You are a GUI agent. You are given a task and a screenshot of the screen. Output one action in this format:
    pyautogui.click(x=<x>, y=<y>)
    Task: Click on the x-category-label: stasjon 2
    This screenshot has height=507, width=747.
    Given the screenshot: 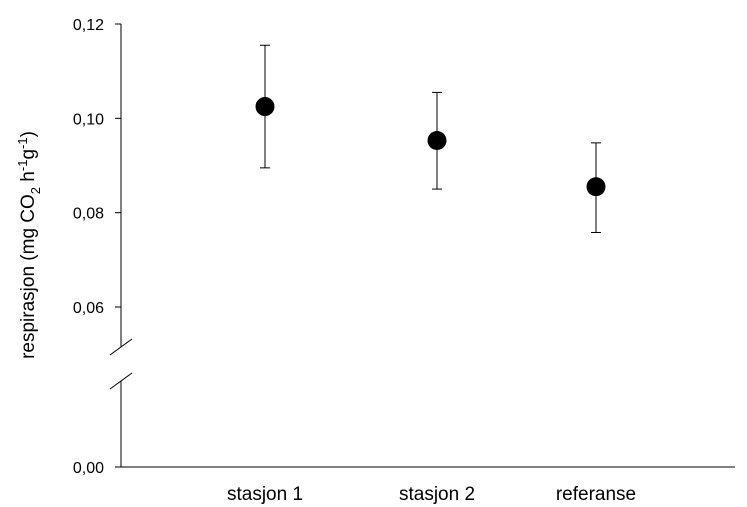 What is the action you would take?
    pyautogui.click(x=437, y=494)
    